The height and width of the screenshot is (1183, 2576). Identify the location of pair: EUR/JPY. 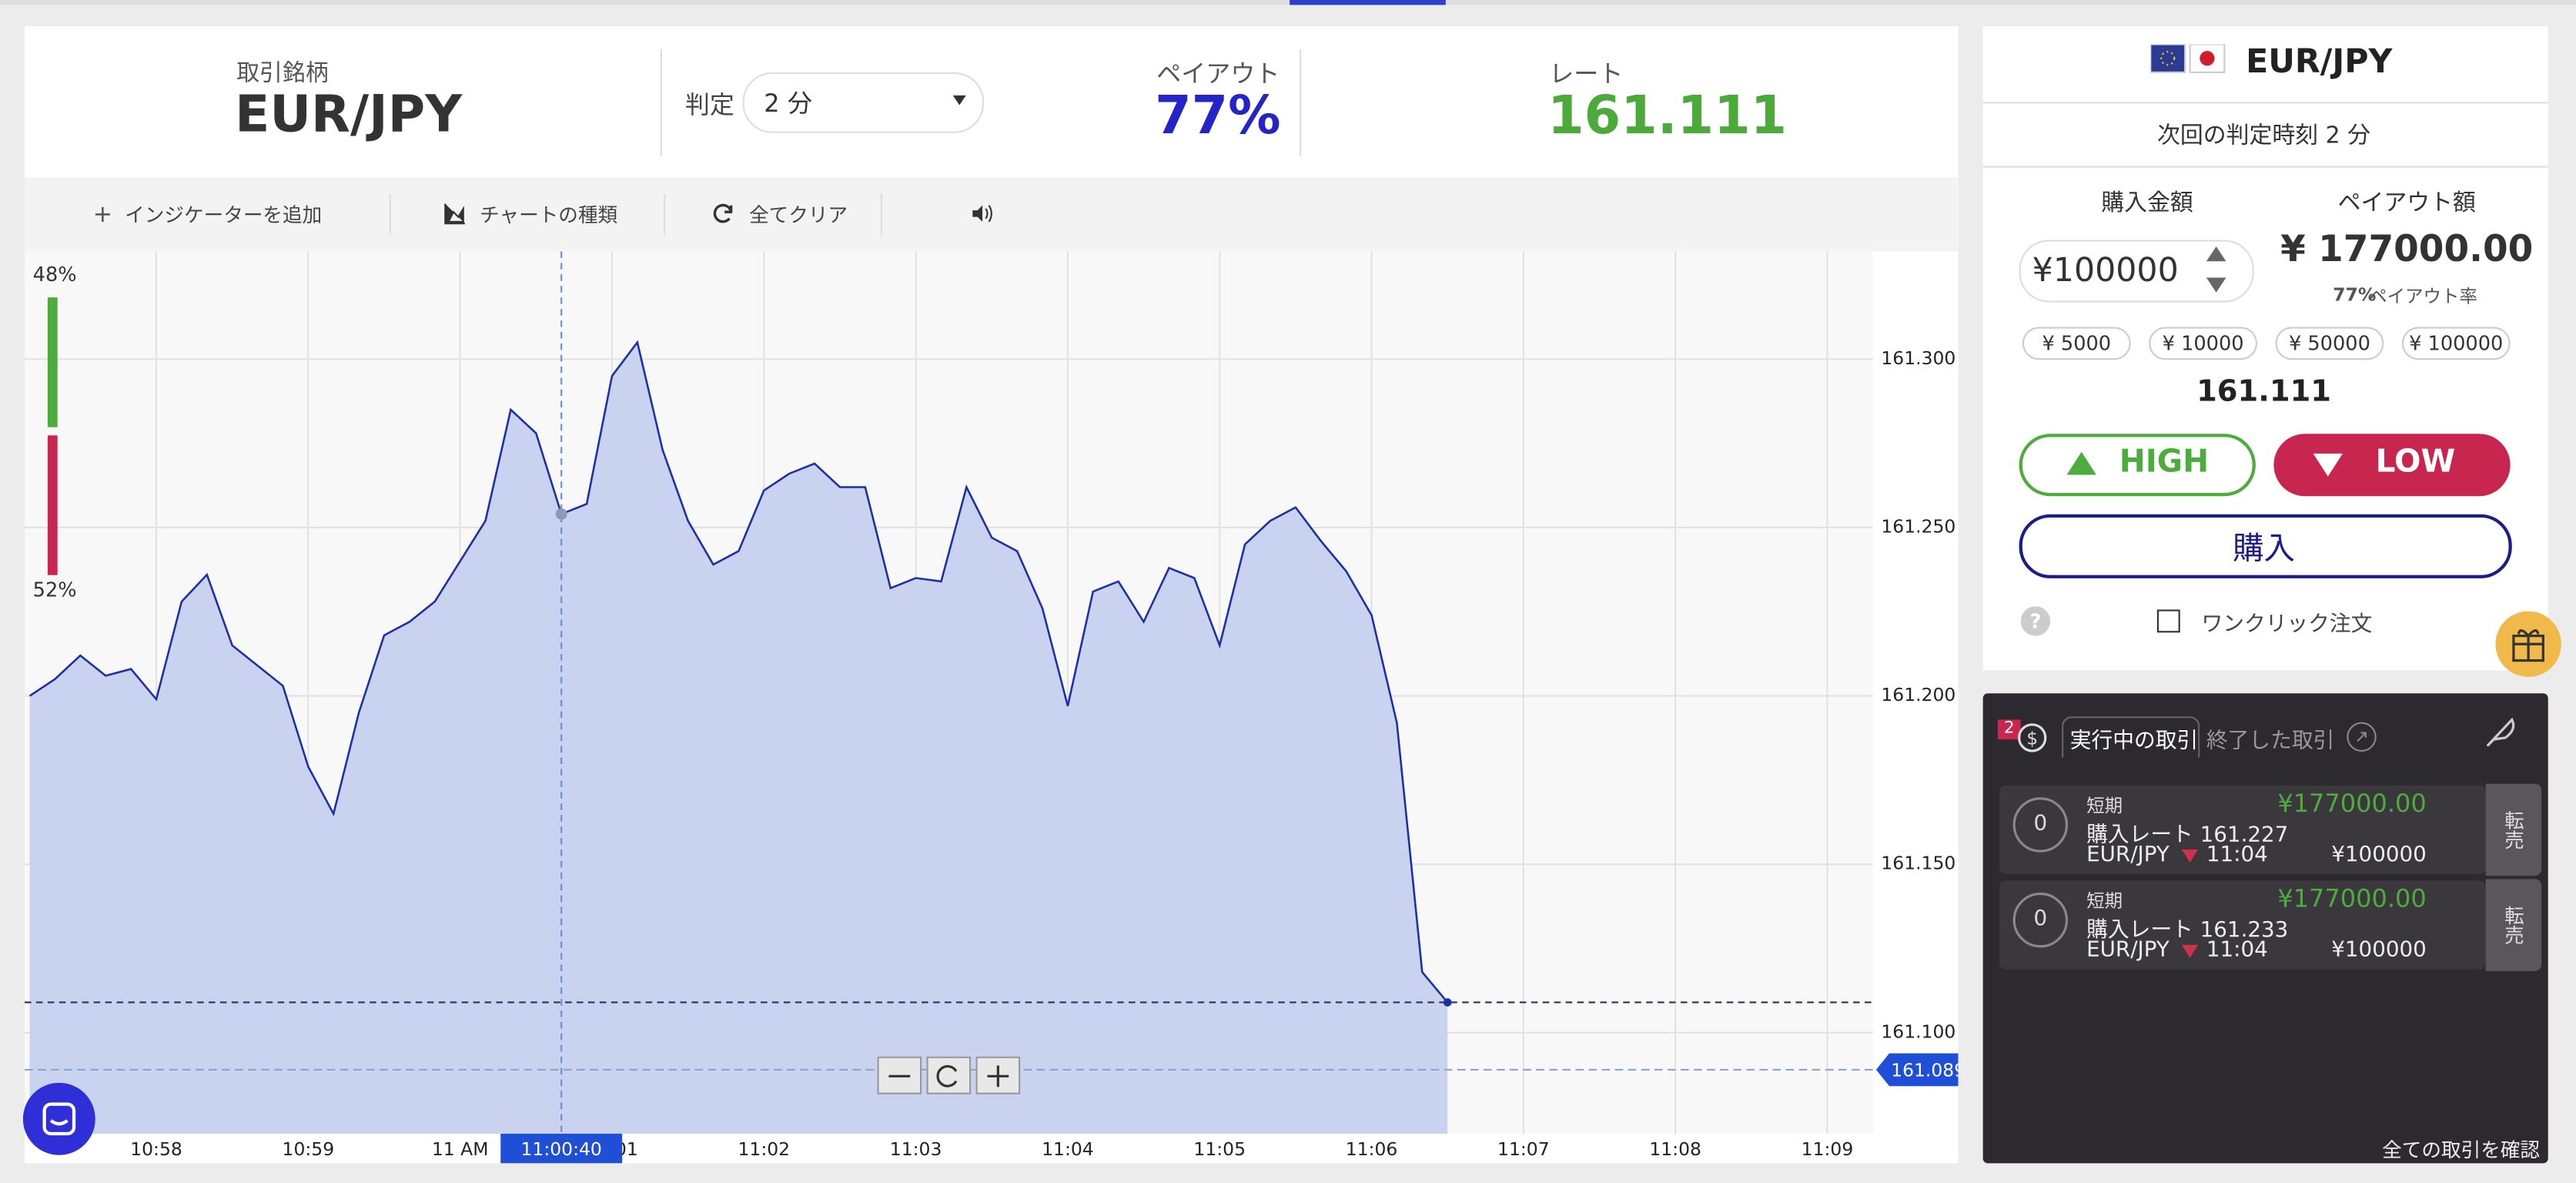
(2320, 61).